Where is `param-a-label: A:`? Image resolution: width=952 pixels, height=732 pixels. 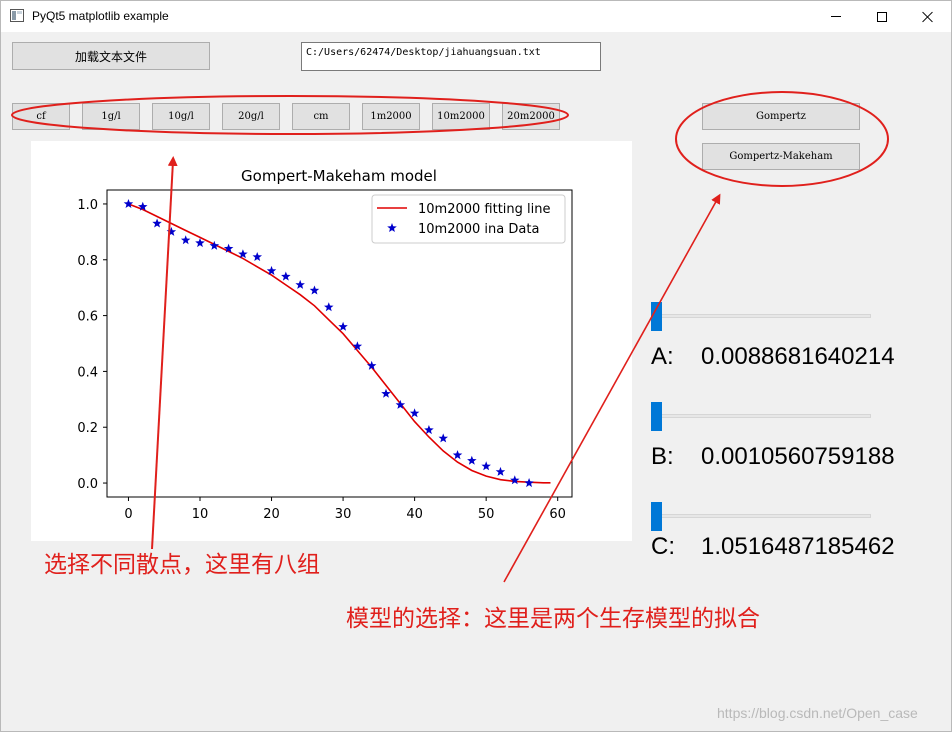
param-a-label: A: is located at coordinates (662, 356).